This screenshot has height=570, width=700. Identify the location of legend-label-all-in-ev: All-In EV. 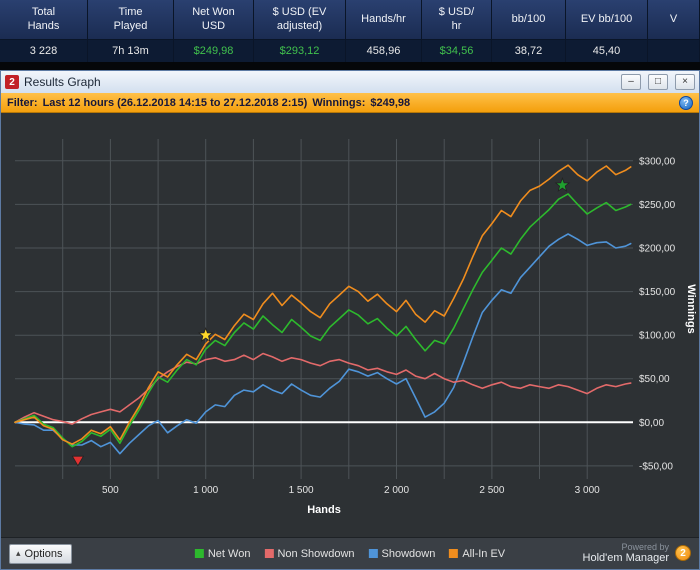
(484, 553).